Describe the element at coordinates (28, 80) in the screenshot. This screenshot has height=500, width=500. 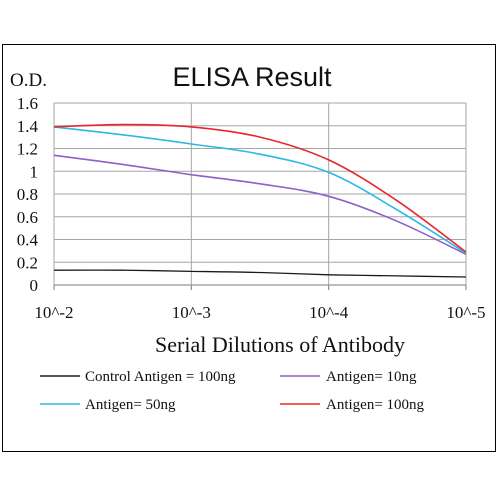
I see `y-axis-label: O.D.` at that location.